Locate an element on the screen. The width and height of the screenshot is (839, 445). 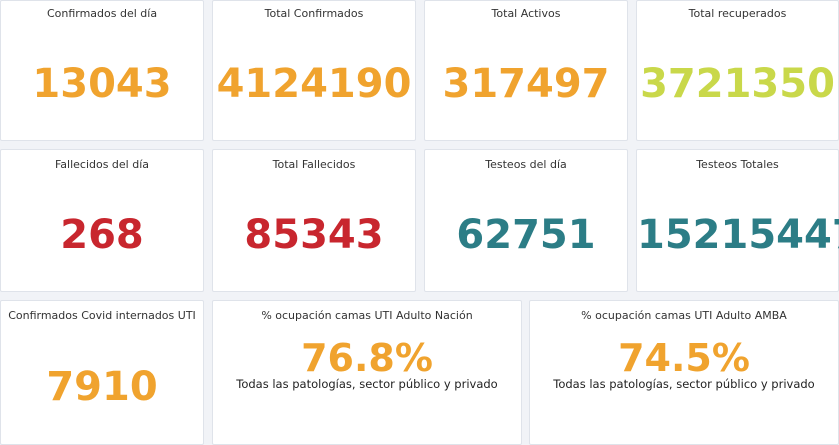
card-total-recuperados: Total recuperados 3721350 is located at coordinates (737, 70).